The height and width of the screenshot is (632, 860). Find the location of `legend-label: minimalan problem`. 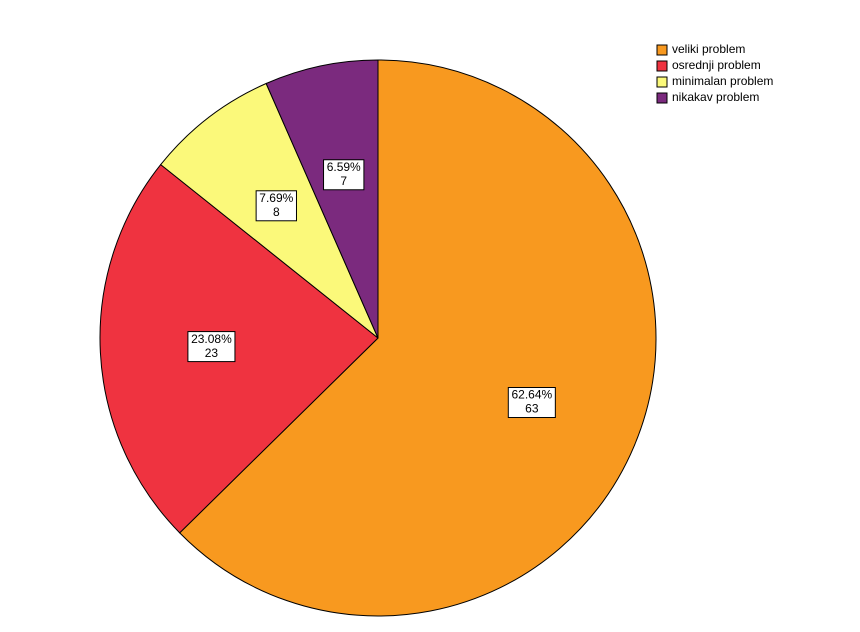

legend-label: minimalan problem is located at coordinates (722, 81).